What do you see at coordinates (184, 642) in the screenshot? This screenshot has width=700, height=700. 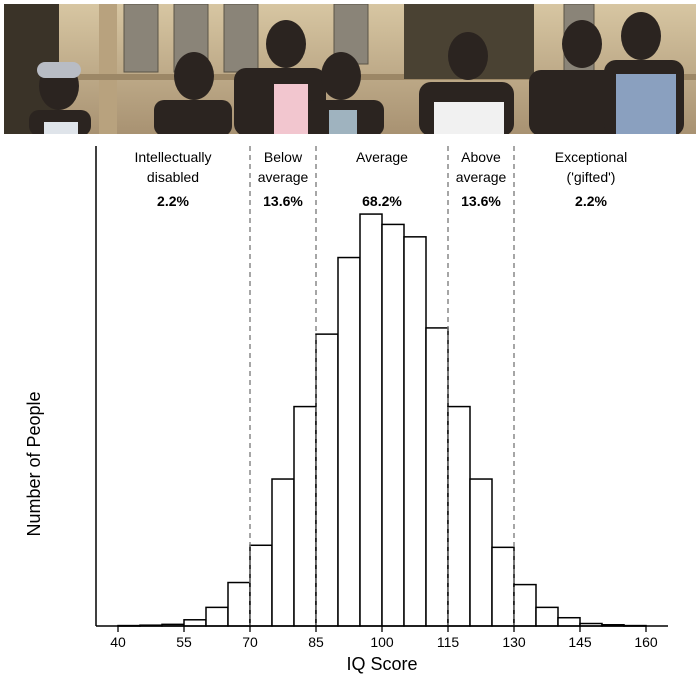 I see `x-tick-label: 55` at bounding box center [184, 642].